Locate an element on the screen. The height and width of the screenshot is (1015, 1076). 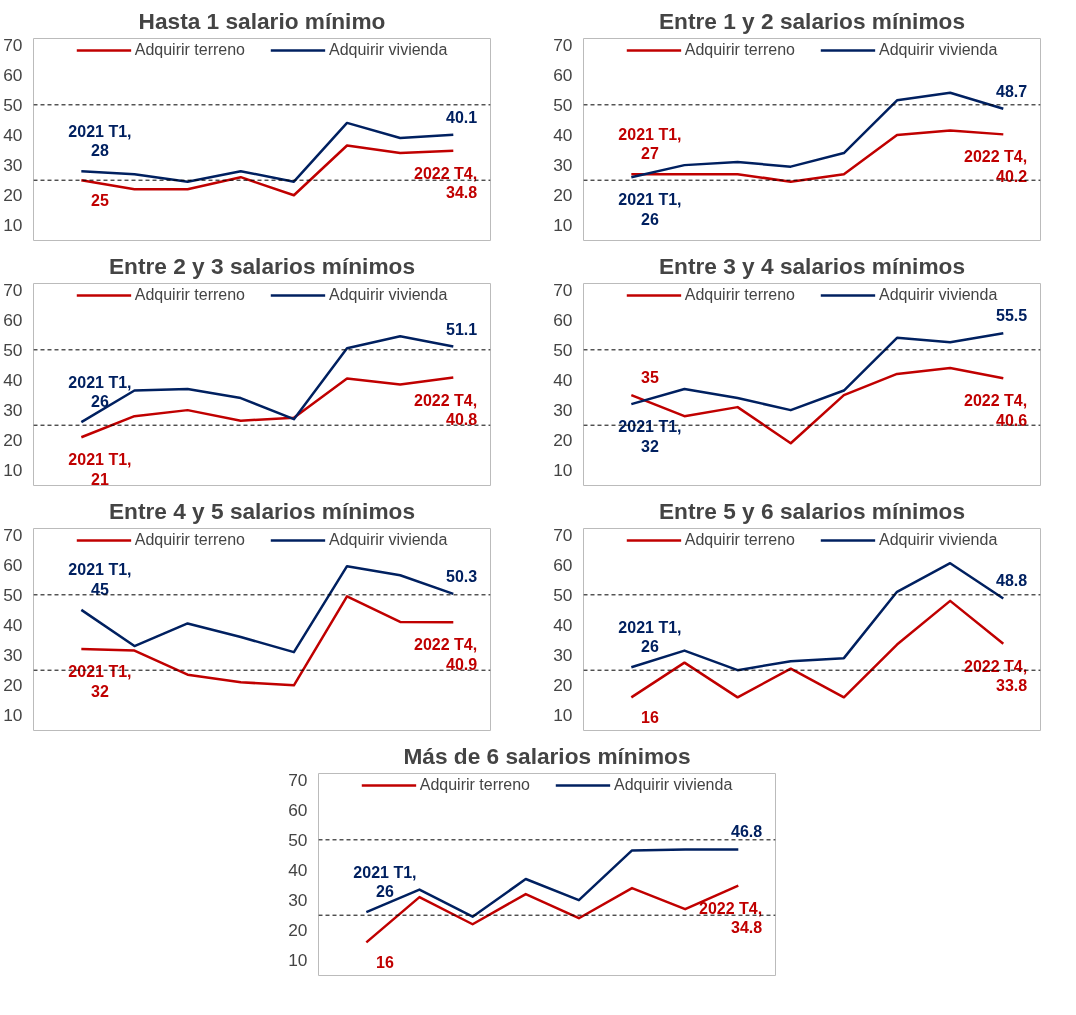
data-label: 2021 T1, 27 is located at coordinates (650, 144).